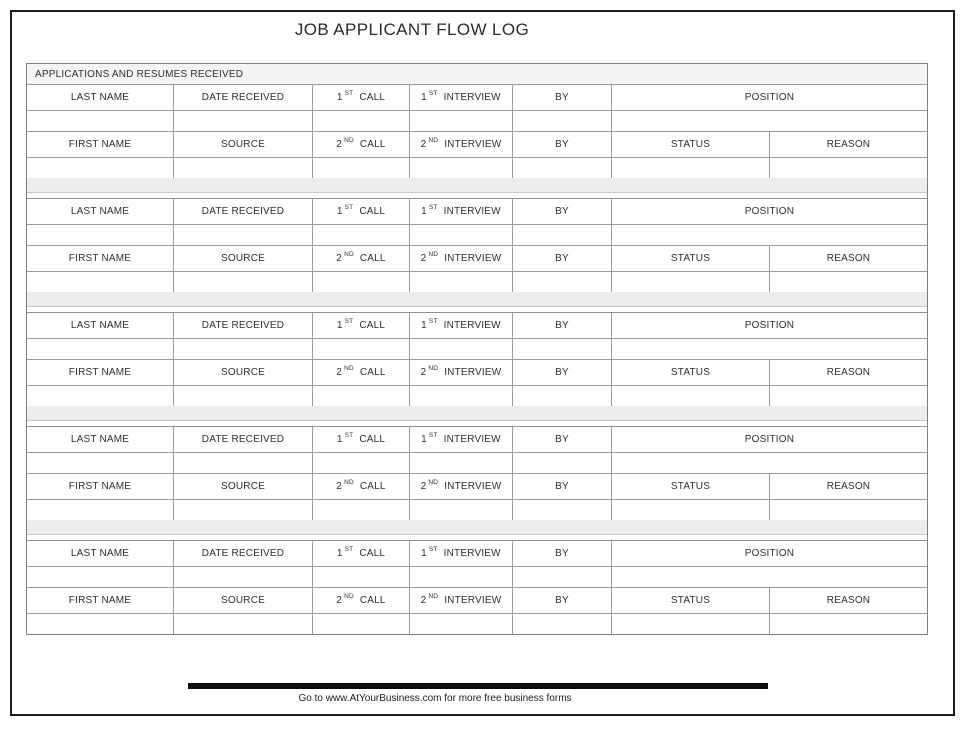 The image size is (962, 733). Describe the element at coordinates (361, 97) in the screenshot. I see `first-call-label-cell: 1 ST CALL` at that location.